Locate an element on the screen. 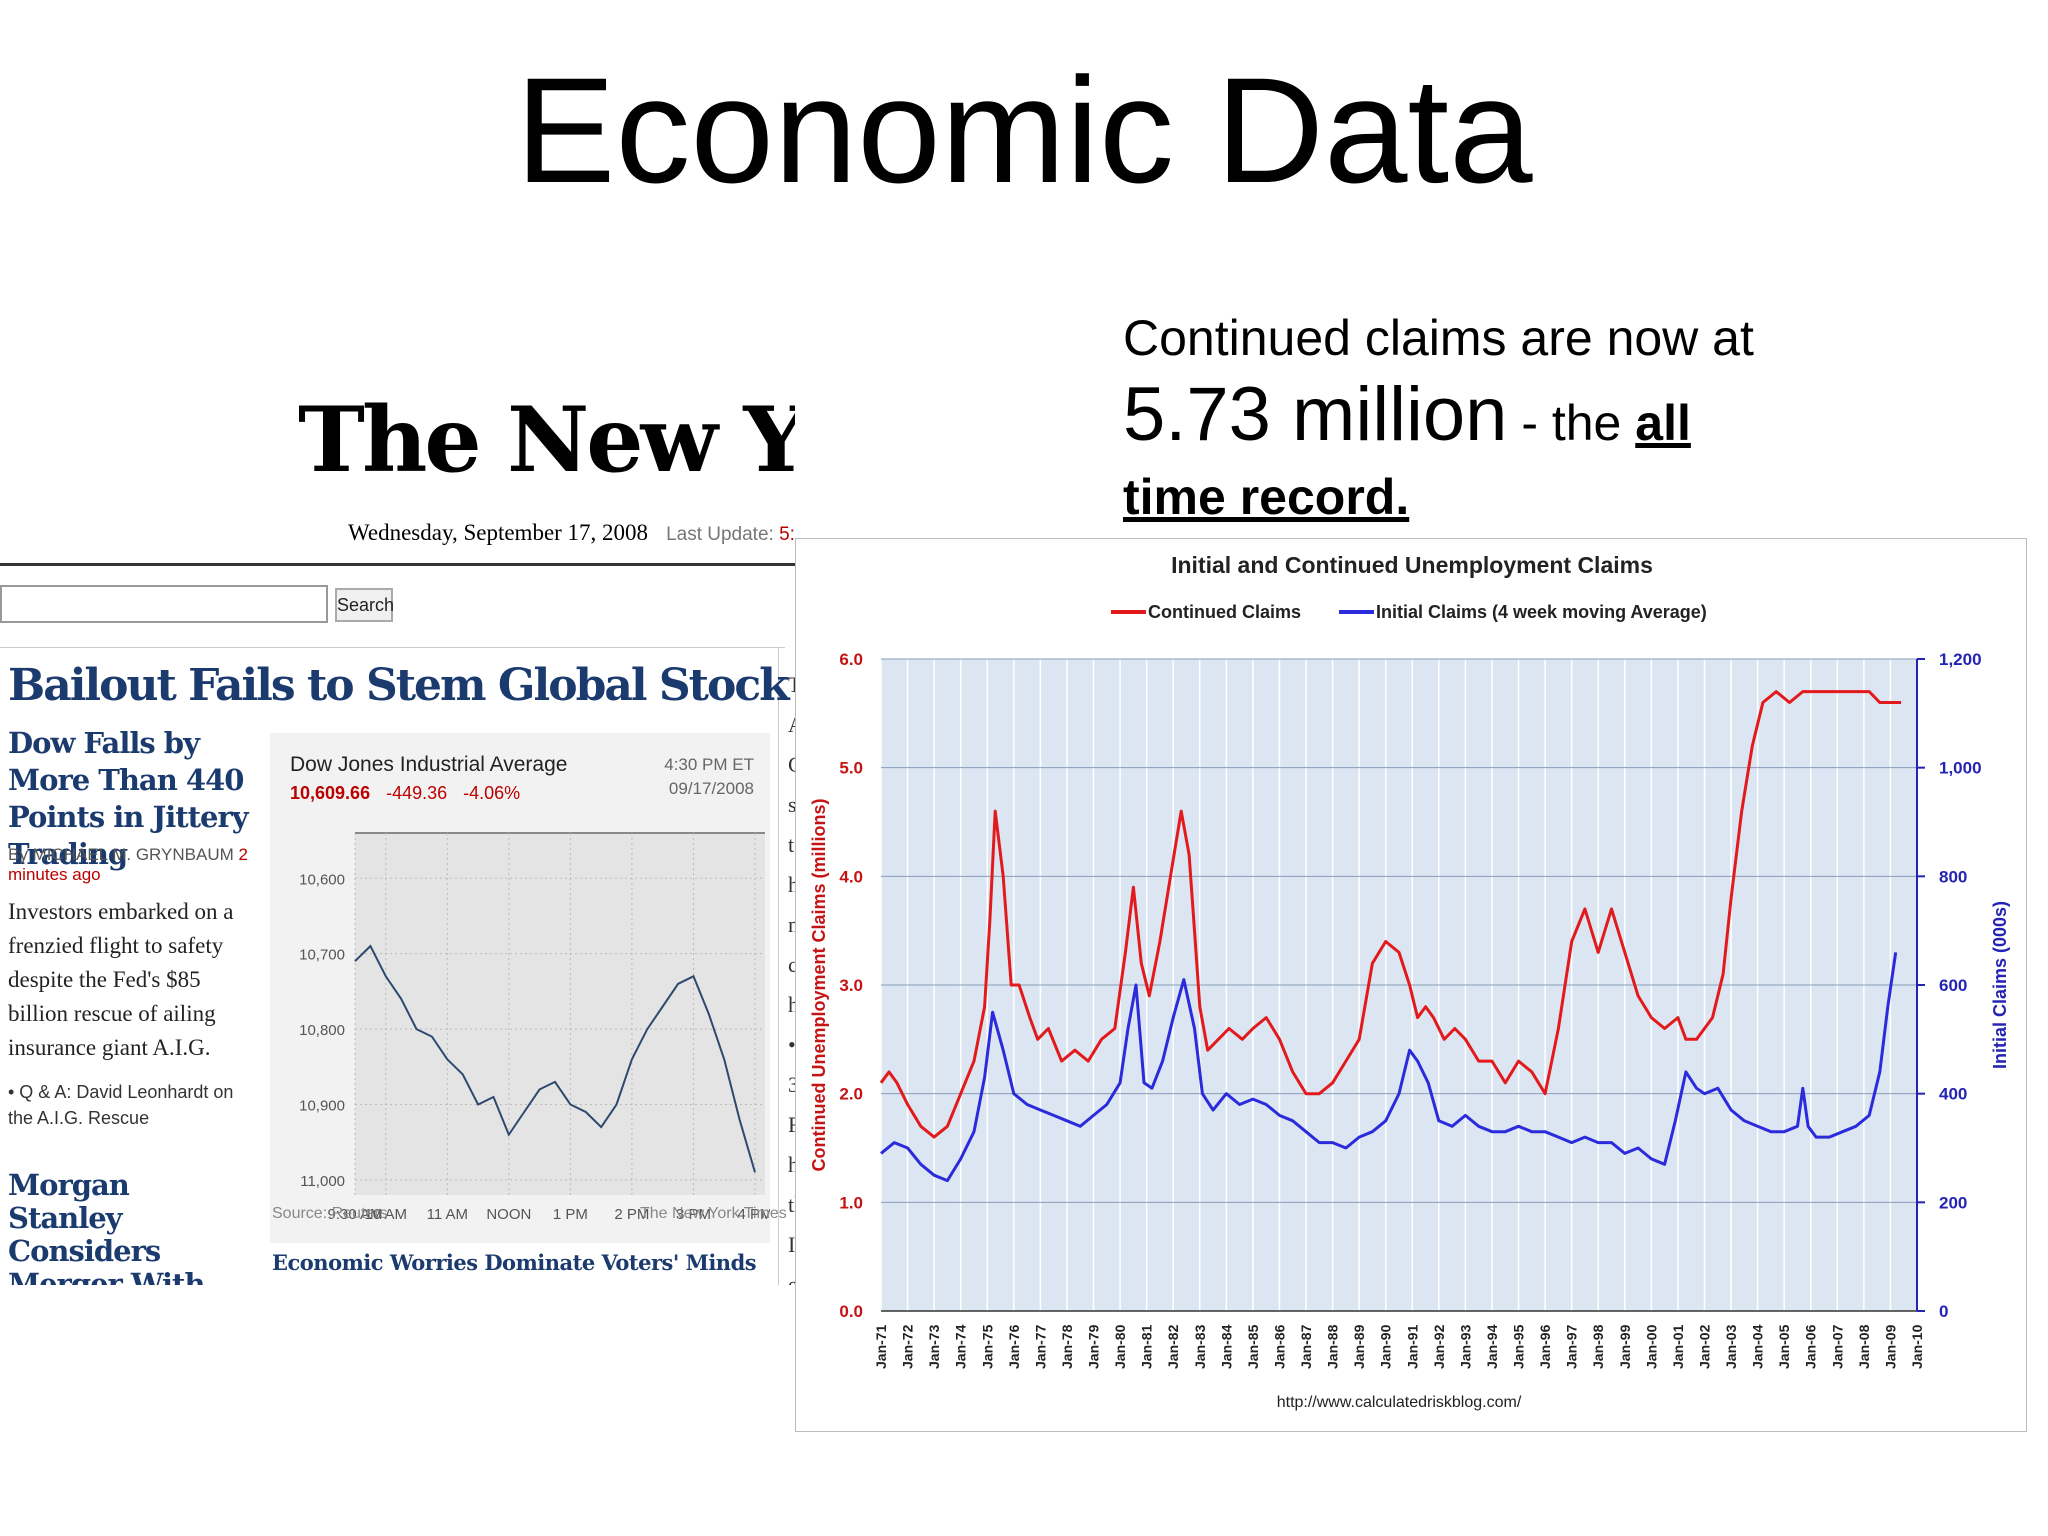  claims-x-tick: Jan-93 is located at coordinates (1465, 1346).